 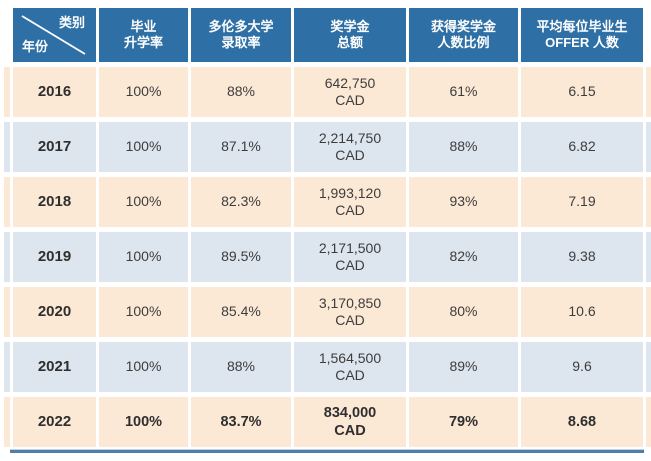 I want to click on diagonal-divider-icon, so click(x=53, y=35).